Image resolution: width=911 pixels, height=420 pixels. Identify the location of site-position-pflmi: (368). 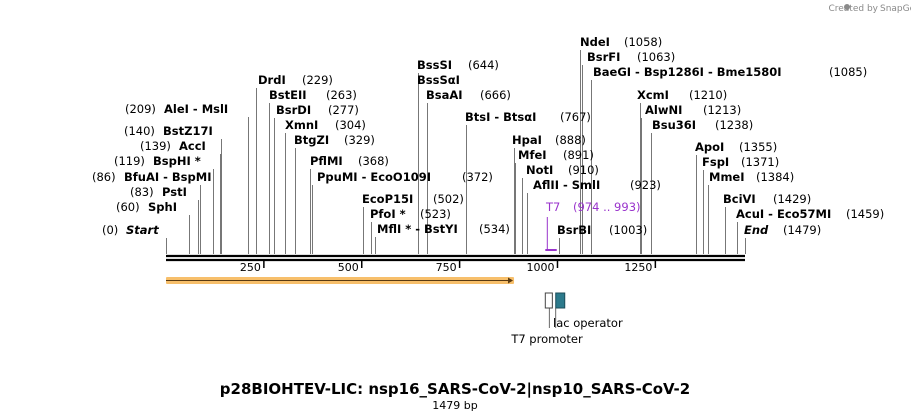
(373, 161).